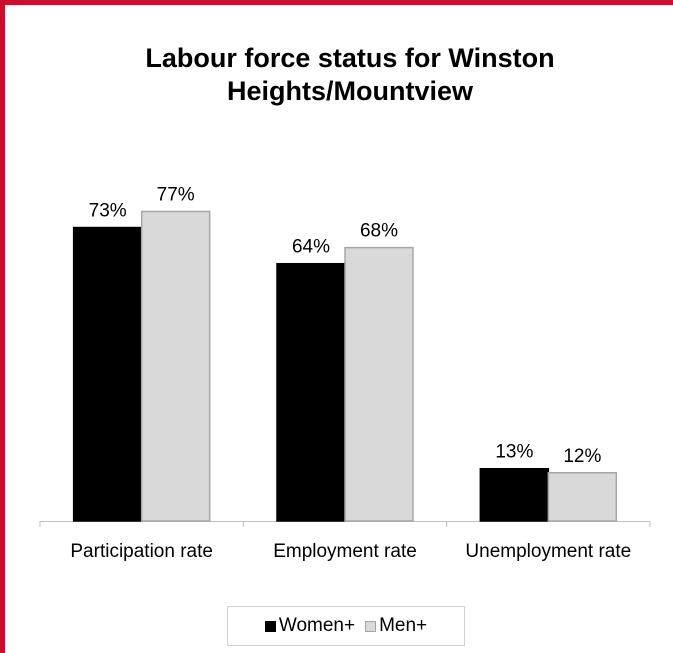  What do you see at coordinates (548, 551) in the screenshot?
I see `x-tick-label: Unemployment rate` at bounding box center [548, 551].